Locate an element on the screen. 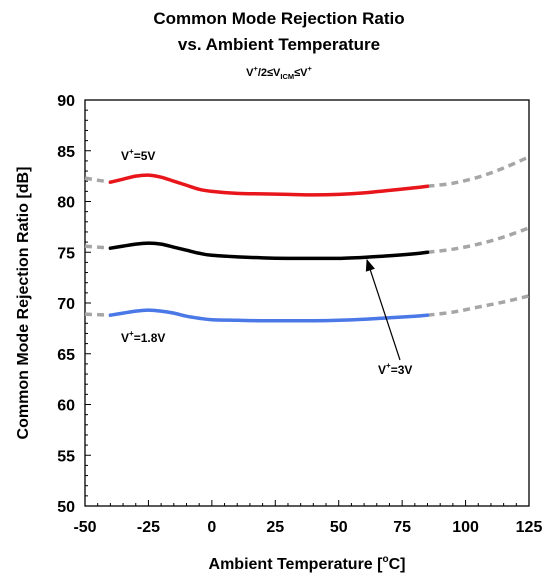 The height and width of the screenshot is (584, 557). series-extrapolation-low-v-1-8v is located at coordinates (97, 314).